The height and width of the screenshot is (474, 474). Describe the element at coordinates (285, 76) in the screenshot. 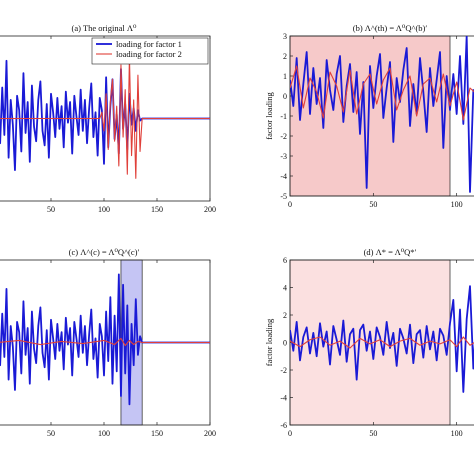

I see `y-tick-label-b-1: 1` at that location.